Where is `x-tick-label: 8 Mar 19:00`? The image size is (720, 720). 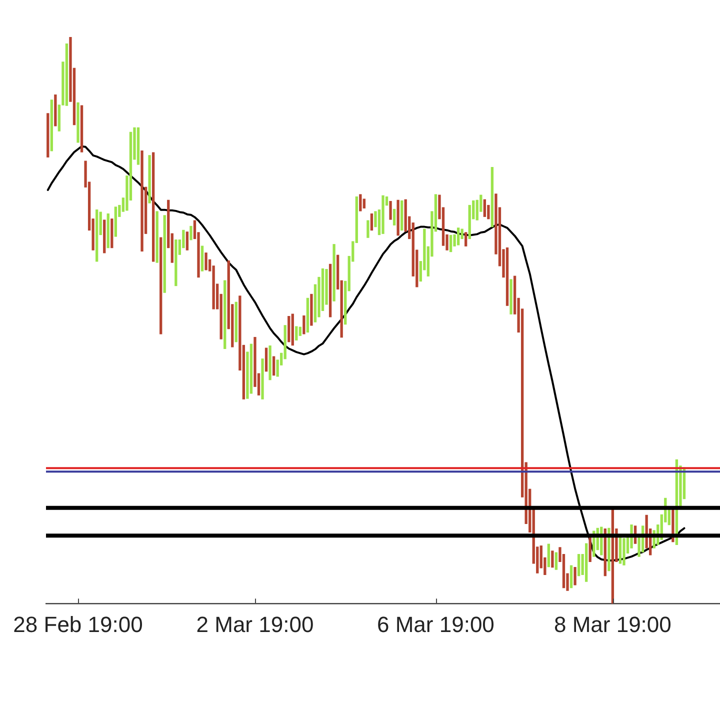 x-tick-label: 8 Mar 19:00 is located at coordinates (613, 624).